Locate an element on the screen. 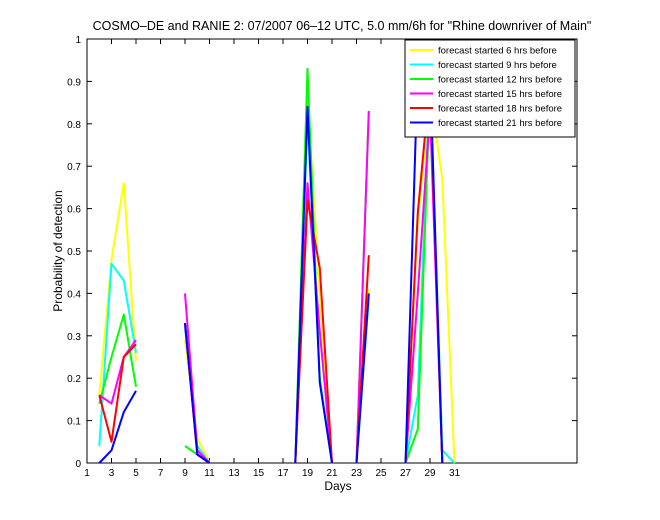 The width and height of the screenshot is (660, 520). y-tick-label: 0.9 is located at coordinates (74, 82).